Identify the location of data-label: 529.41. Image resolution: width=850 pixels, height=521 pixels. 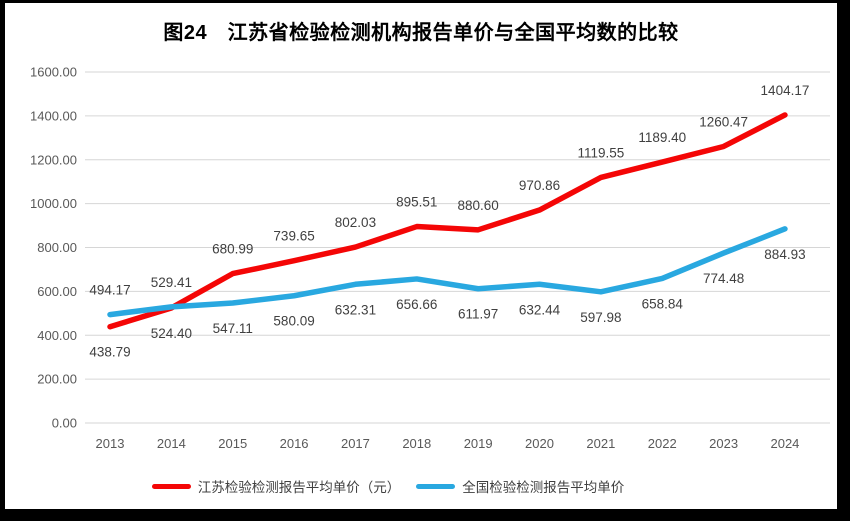
(171, 282).